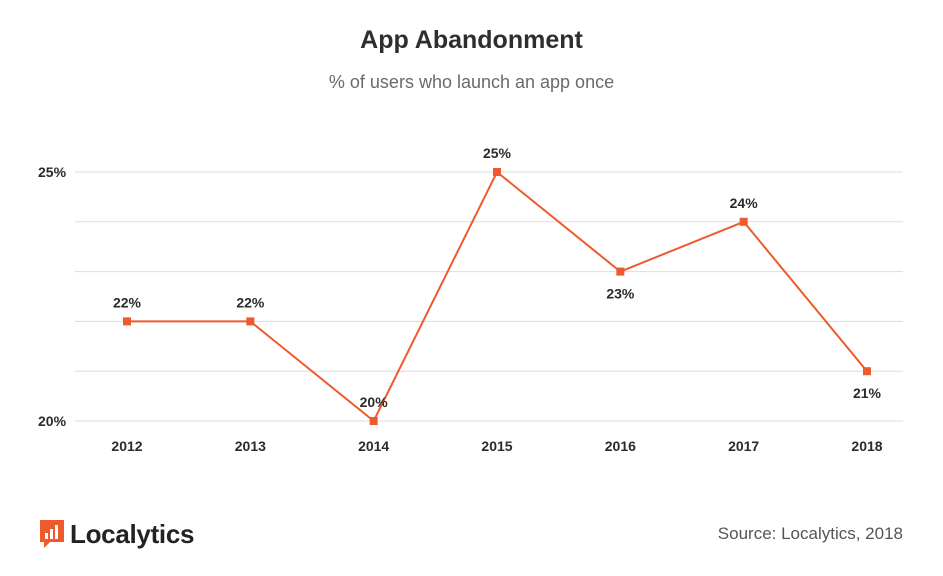 The height and width of the screenshot is (576, 943). I want to click on data-label: 20%, so click(374, 402).